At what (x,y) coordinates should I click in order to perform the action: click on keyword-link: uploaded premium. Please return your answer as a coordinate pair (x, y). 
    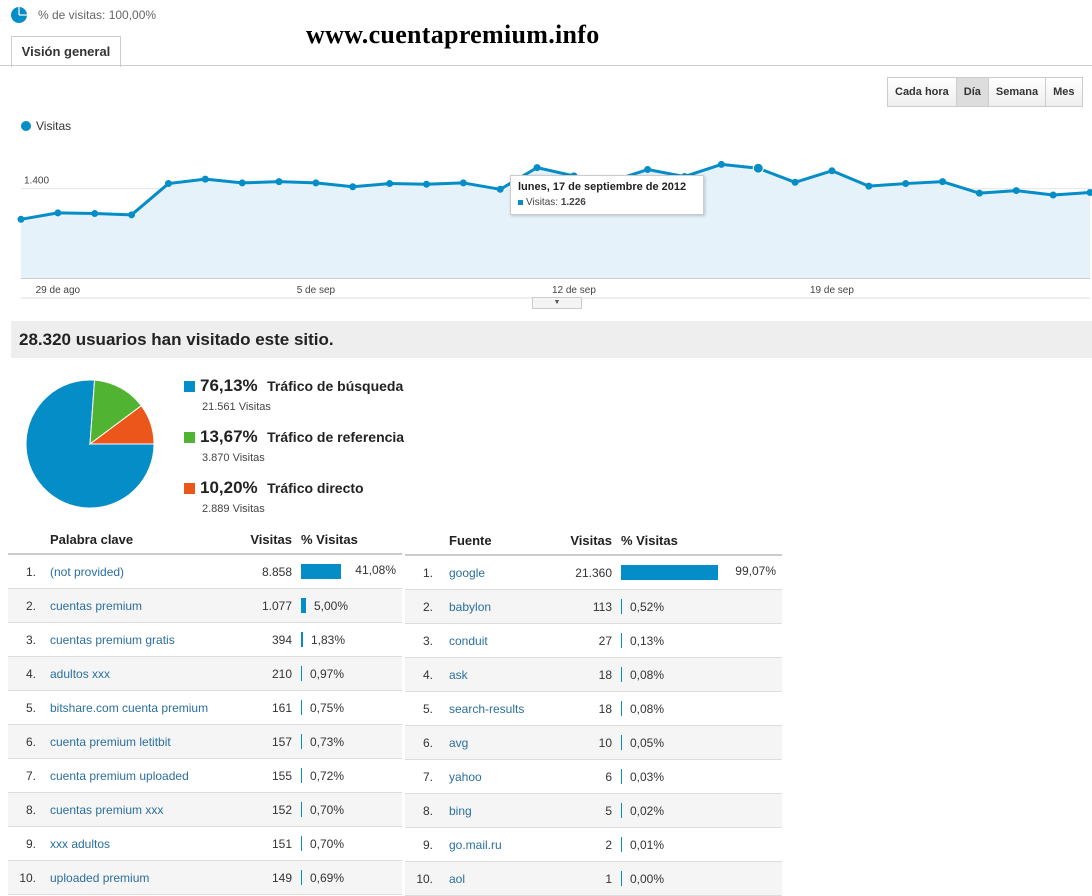
    Looking at the image, I should click on (144, 878).